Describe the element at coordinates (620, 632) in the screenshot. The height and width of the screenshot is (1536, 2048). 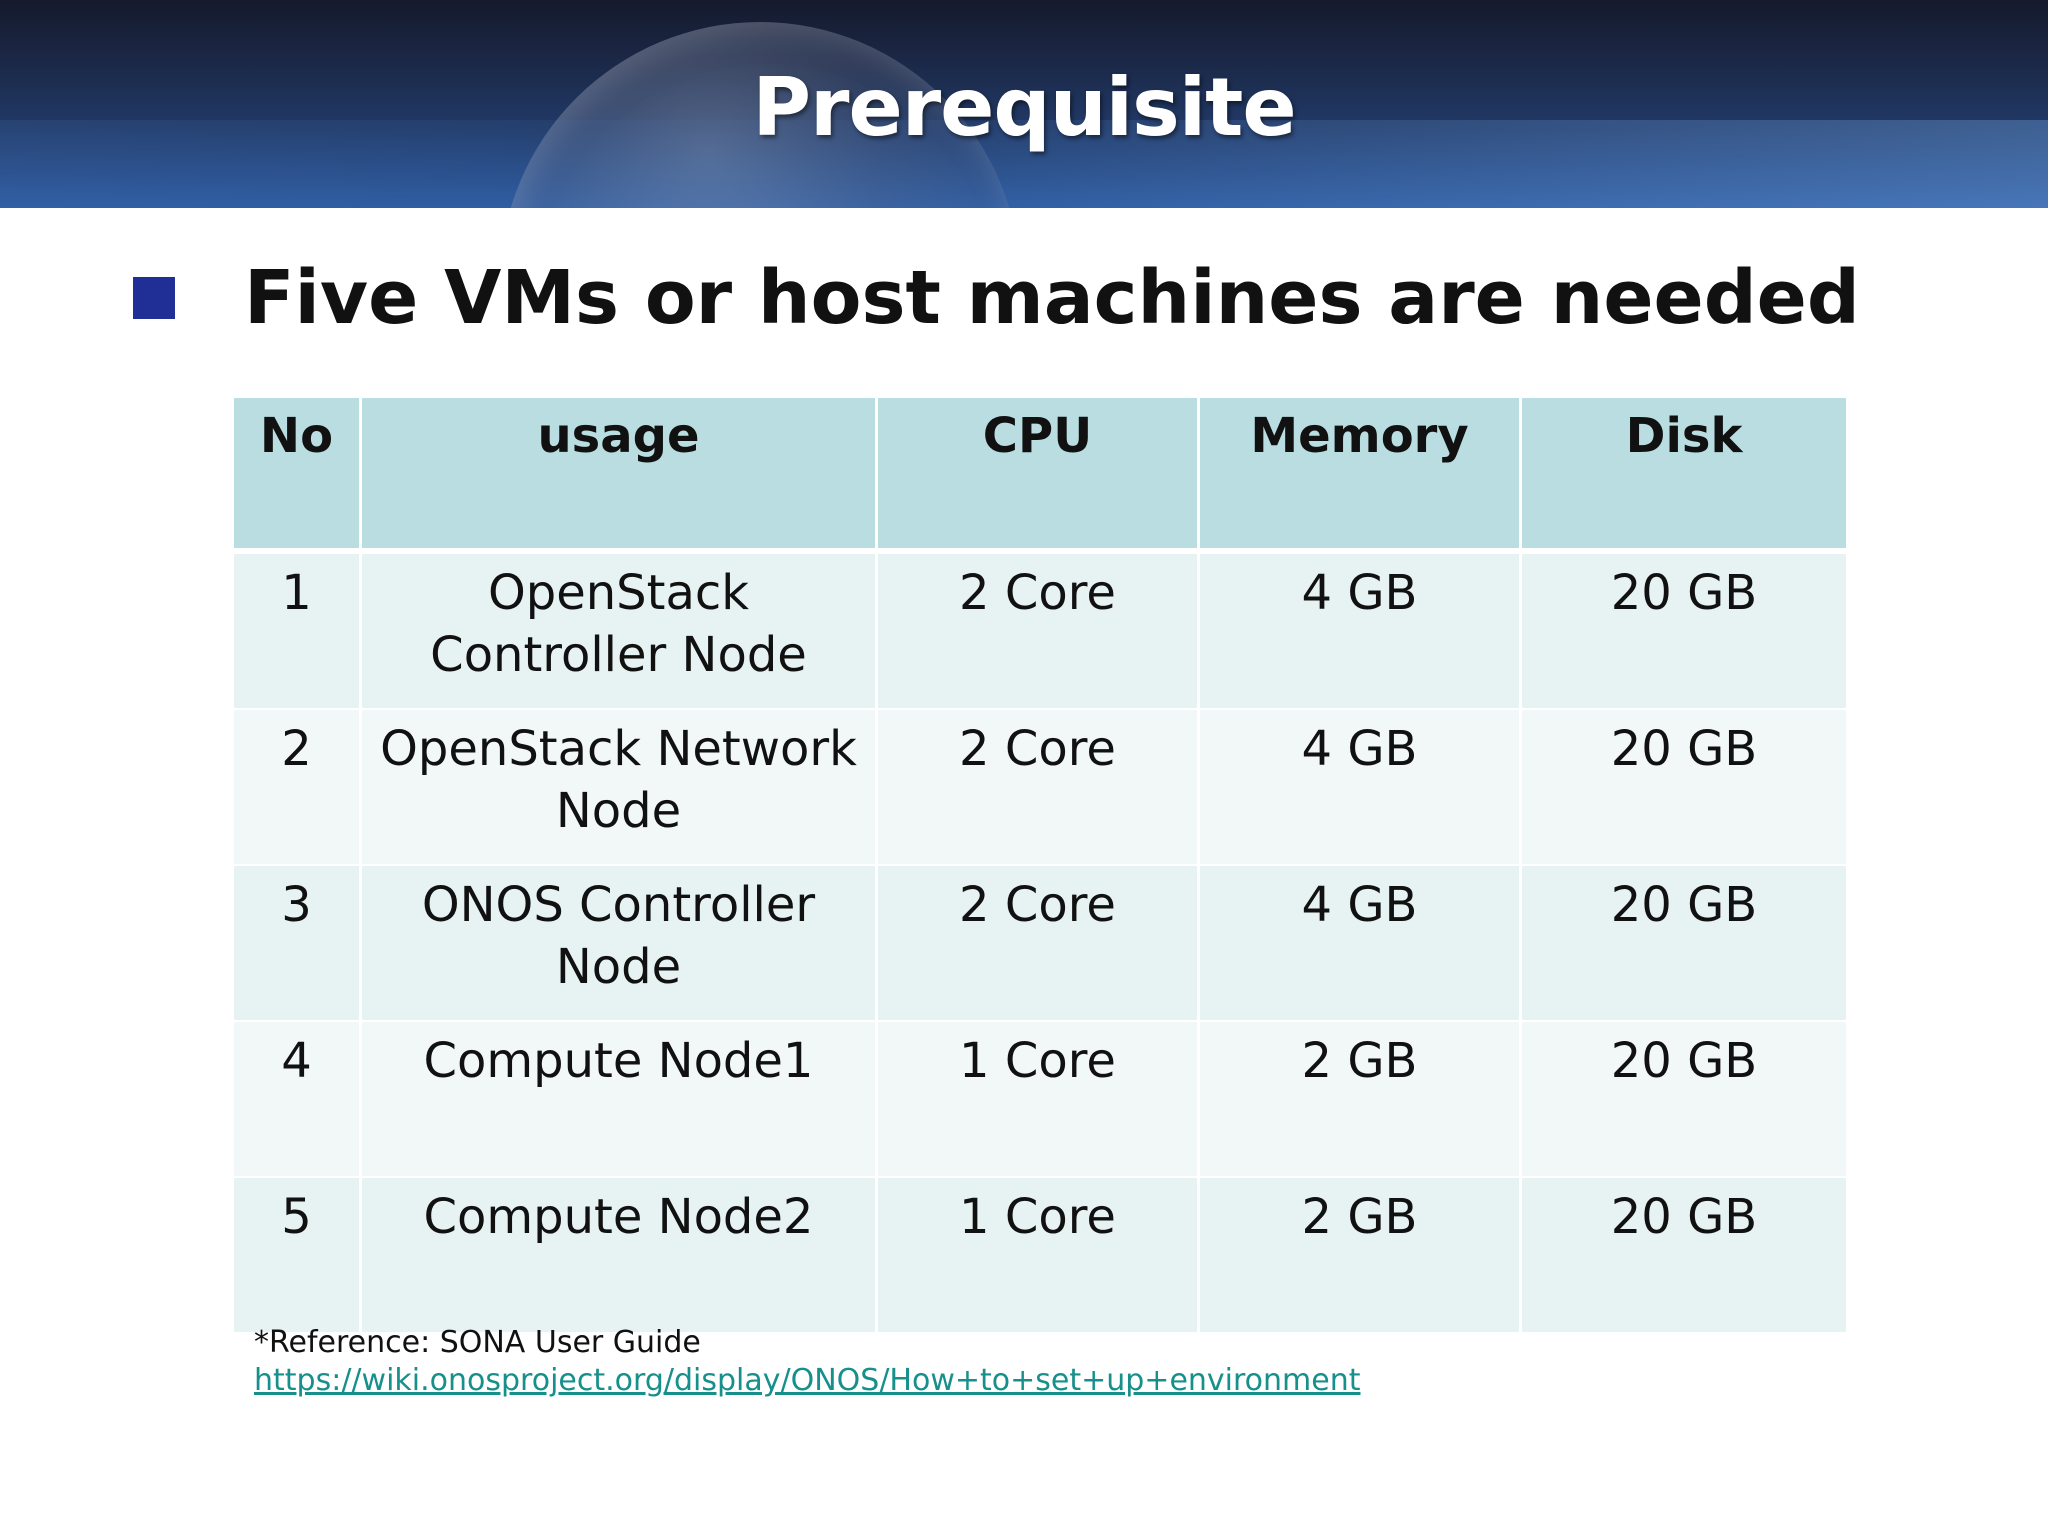
I see `cell-usage: OpenStack Controller Node` at that location.